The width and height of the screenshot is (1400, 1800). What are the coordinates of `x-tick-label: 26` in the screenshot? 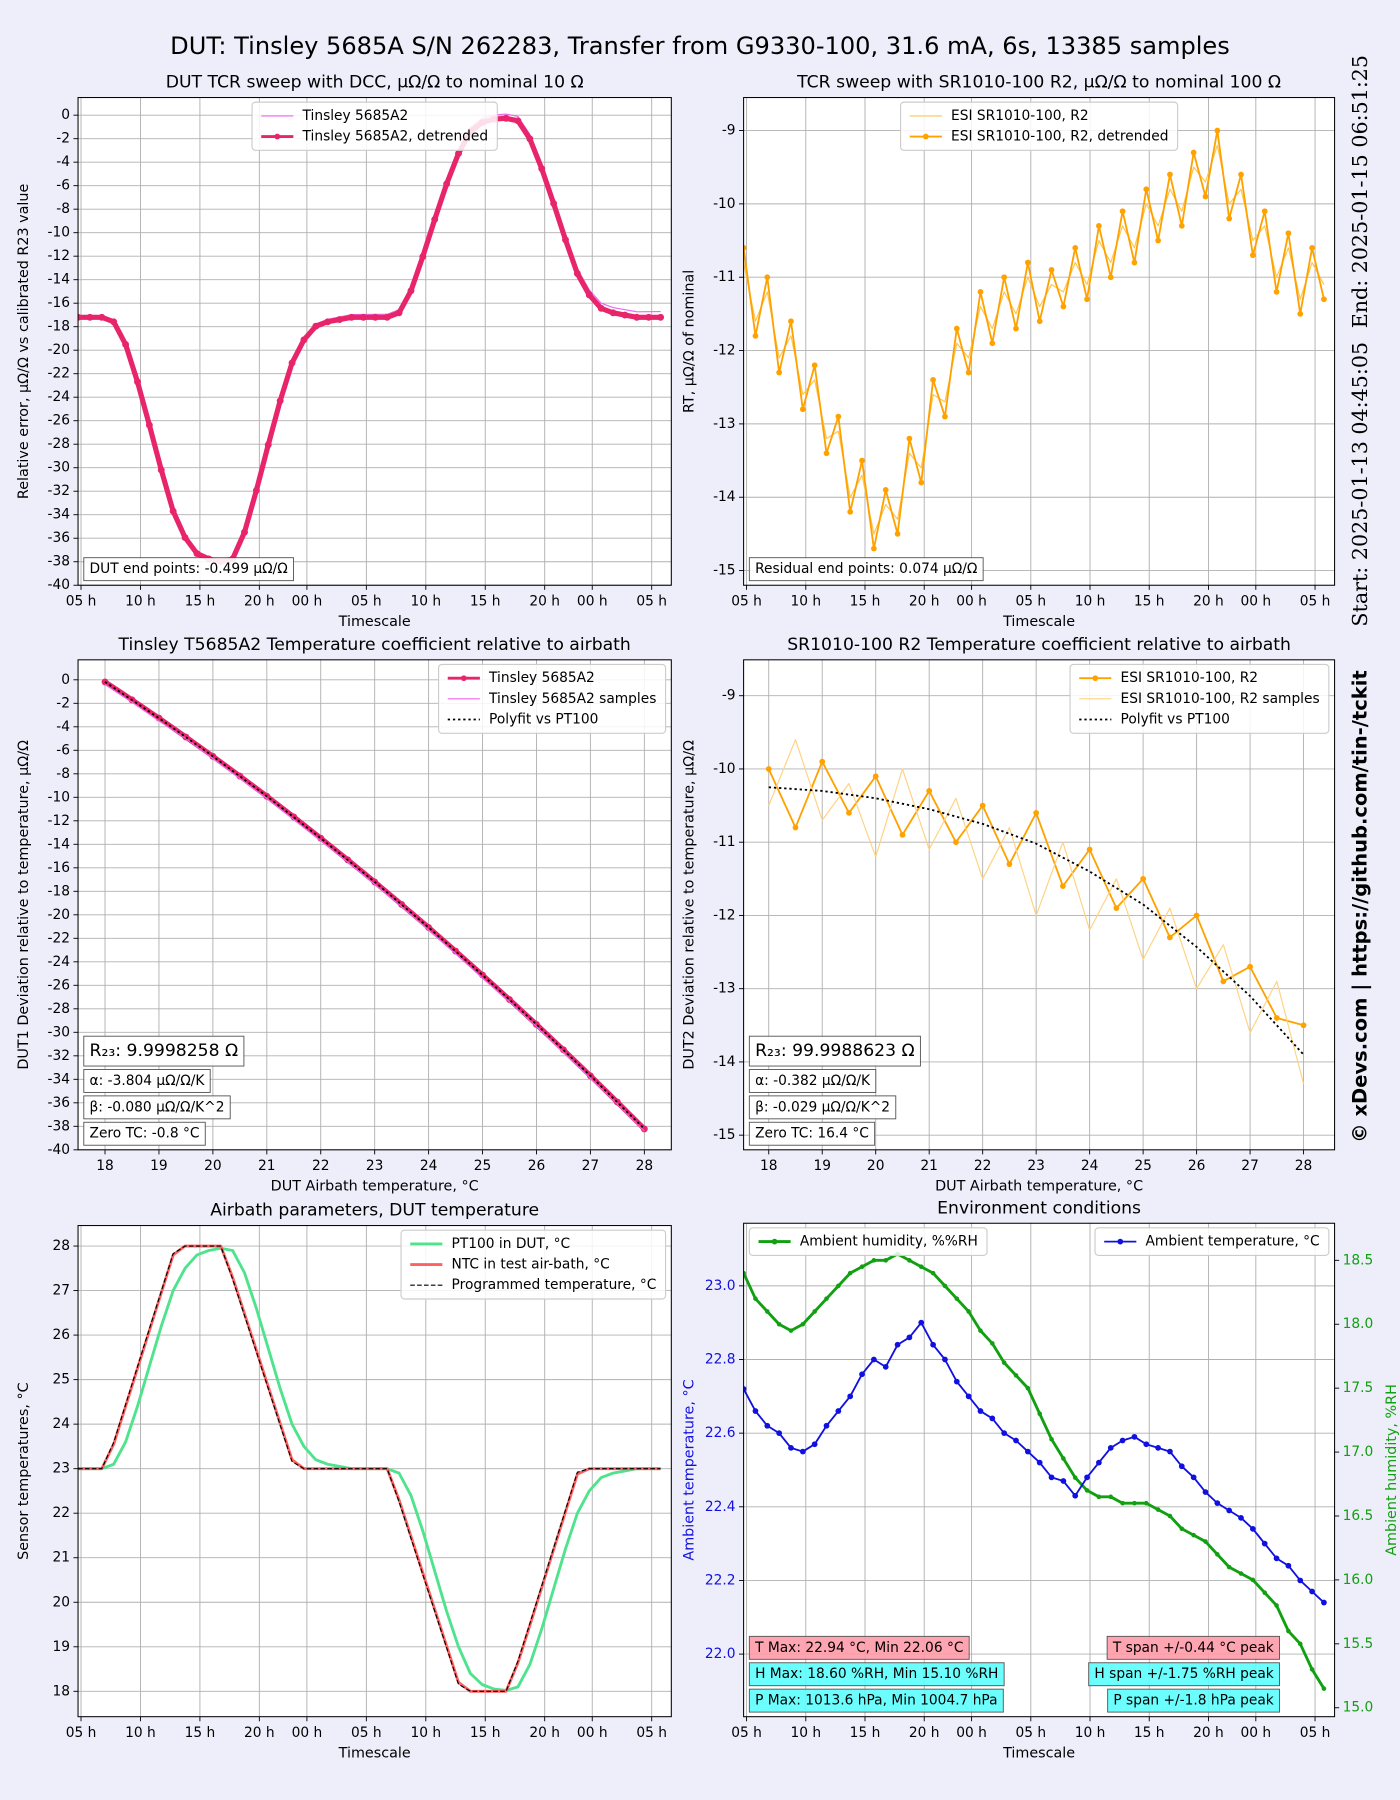 It's located at (1197, 1166).